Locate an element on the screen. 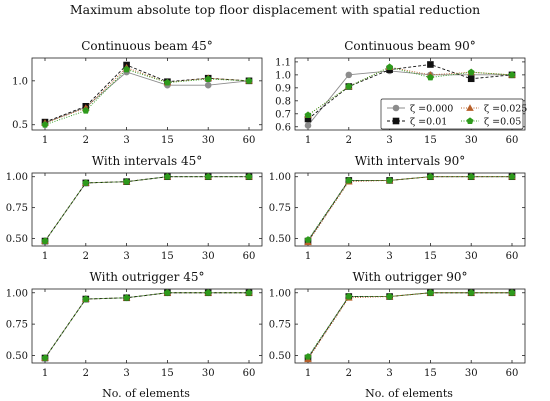 The width and height of the screenshot is (550, 401). y-tick-label: 0.7 is located at coordinates (283, 114).